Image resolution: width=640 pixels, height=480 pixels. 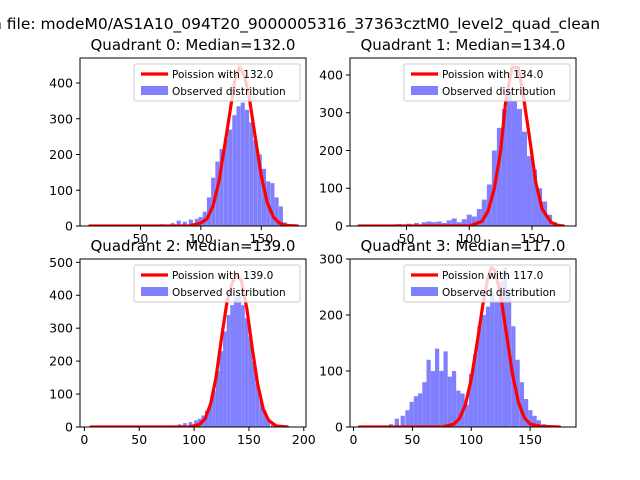 I want to click on y-tick-label: 500, so click(x=61, y=262).